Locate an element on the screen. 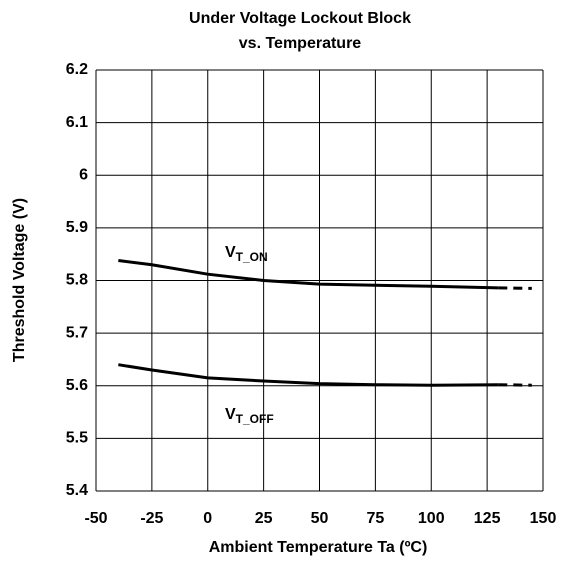 This screenshot has height=564, width=581. y-tick-label: 5.9 is located at coordinates (77, 227).